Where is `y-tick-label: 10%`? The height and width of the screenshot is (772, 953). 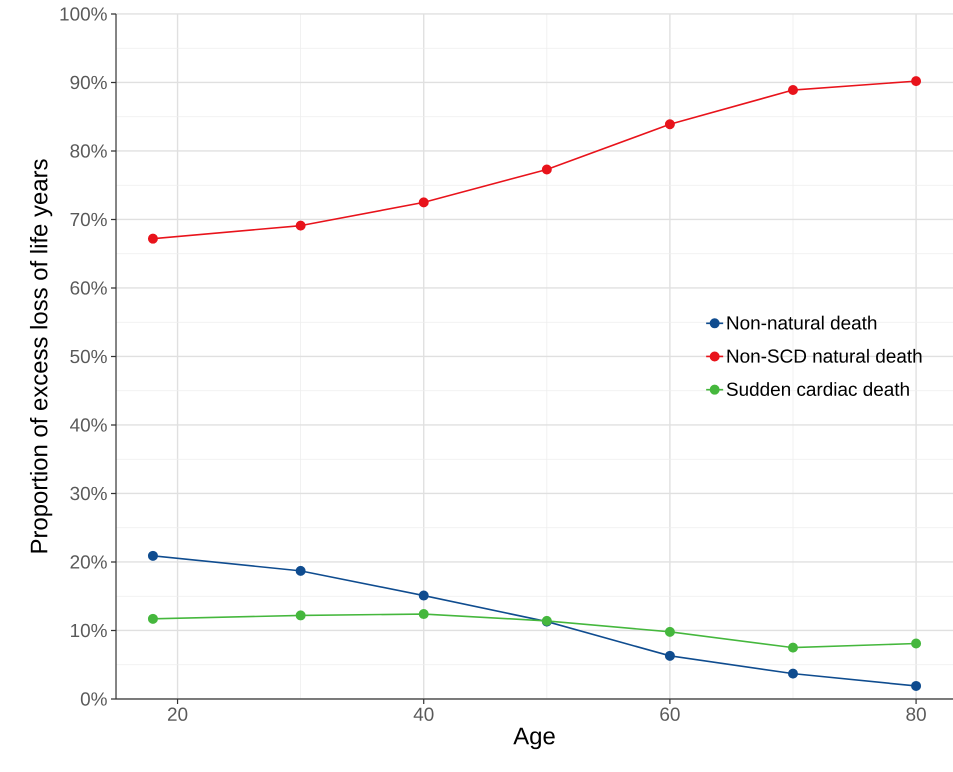 y-tick-label: 10% is located at coordinates (89, 631).